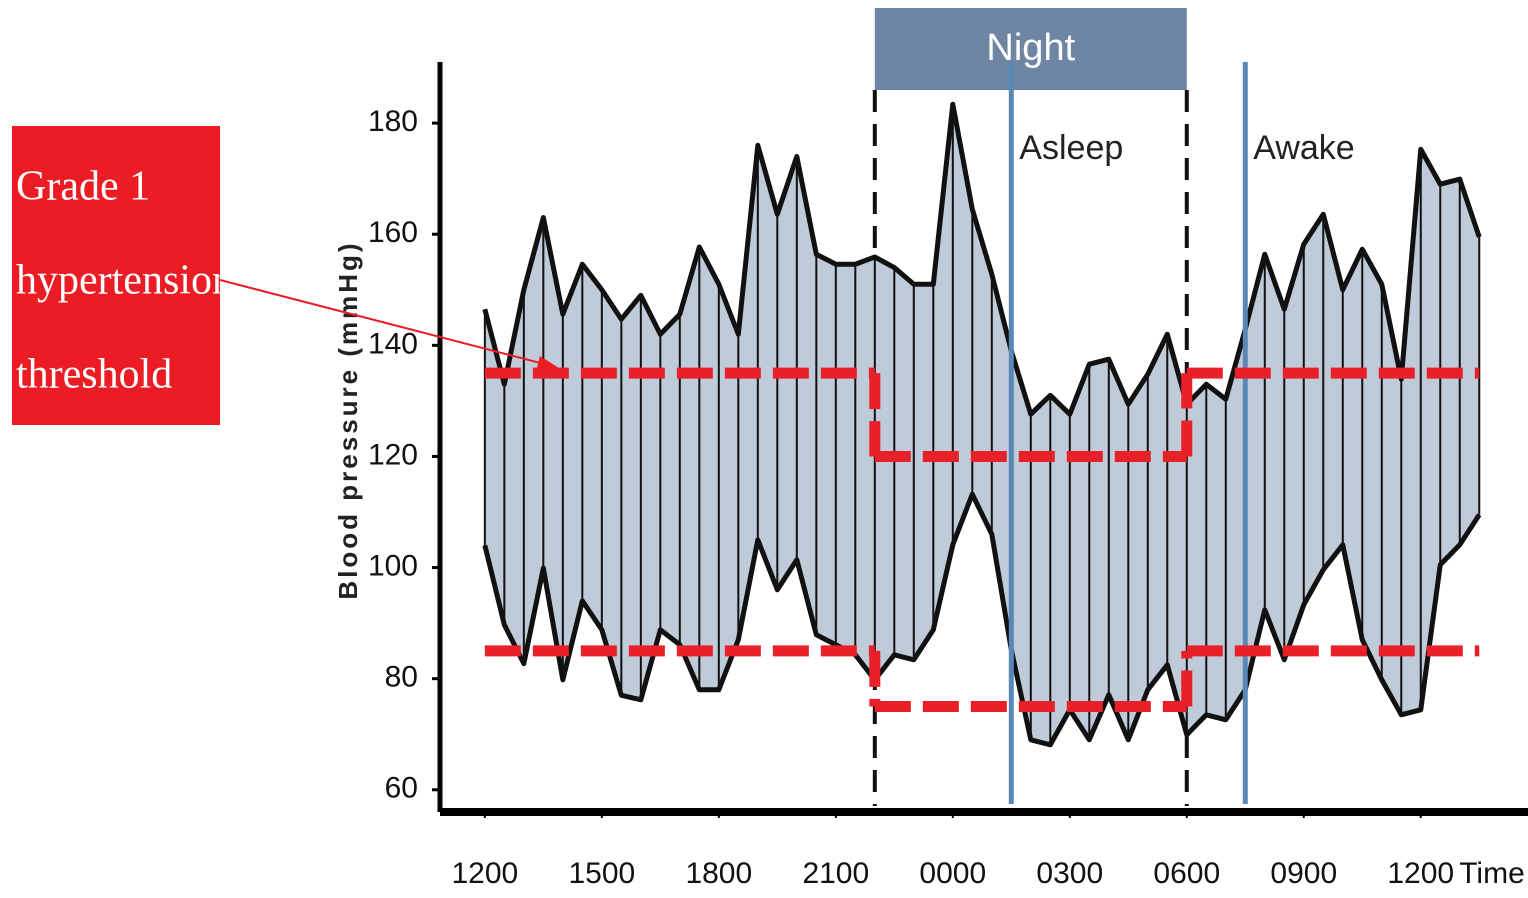  What do you see at coordinates (1303, 148) in the screenshot?
I see `marker-label: Awake` at bounding box center [1303, 148].